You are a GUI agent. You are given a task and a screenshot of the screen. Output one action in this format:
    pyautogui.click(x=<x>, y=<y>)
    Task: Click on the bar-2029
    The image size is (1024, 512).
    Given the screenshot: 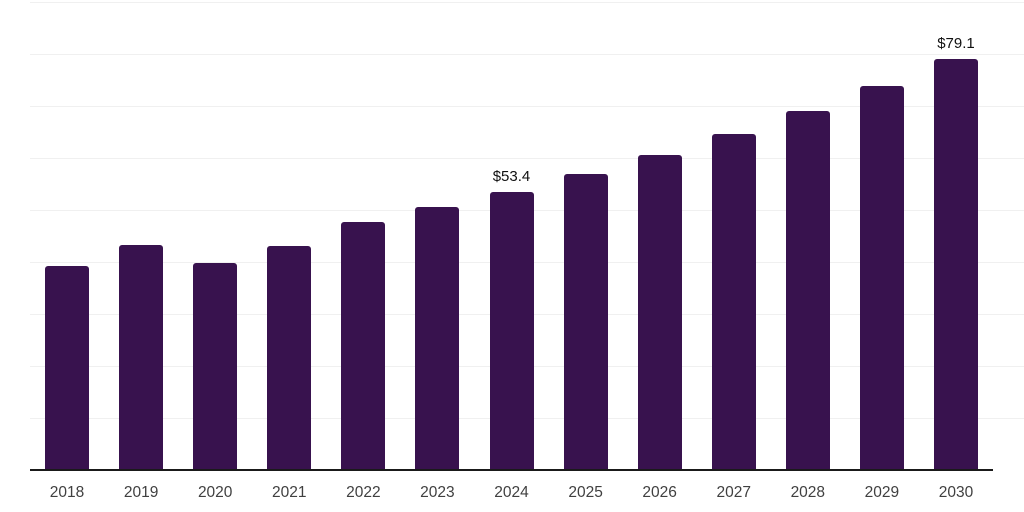 What is the action you would take?
    pyautogui.click(x=881, y=278)
    